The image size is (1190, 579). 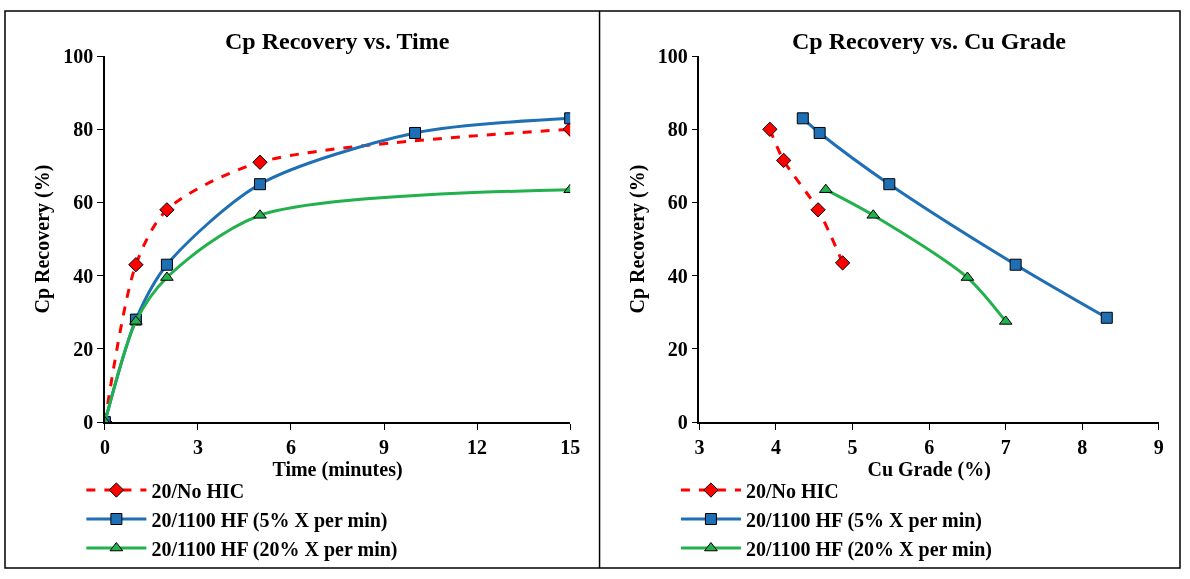 I want to click on x-tick-label: 15, so click(x=570, y=446).